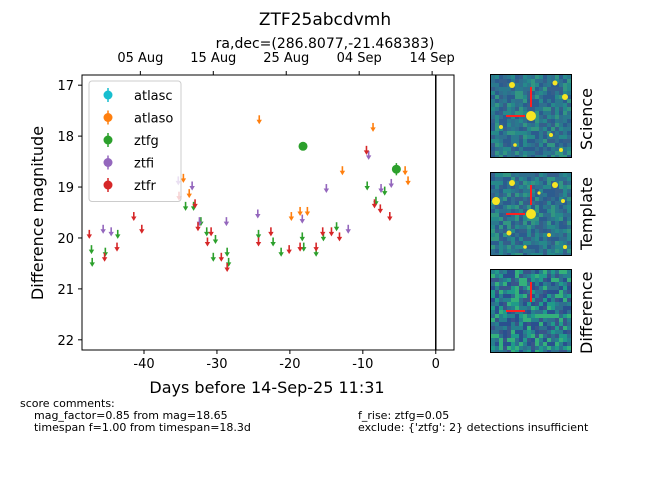  I want to click on template-thumbnail, so click(531, 214).